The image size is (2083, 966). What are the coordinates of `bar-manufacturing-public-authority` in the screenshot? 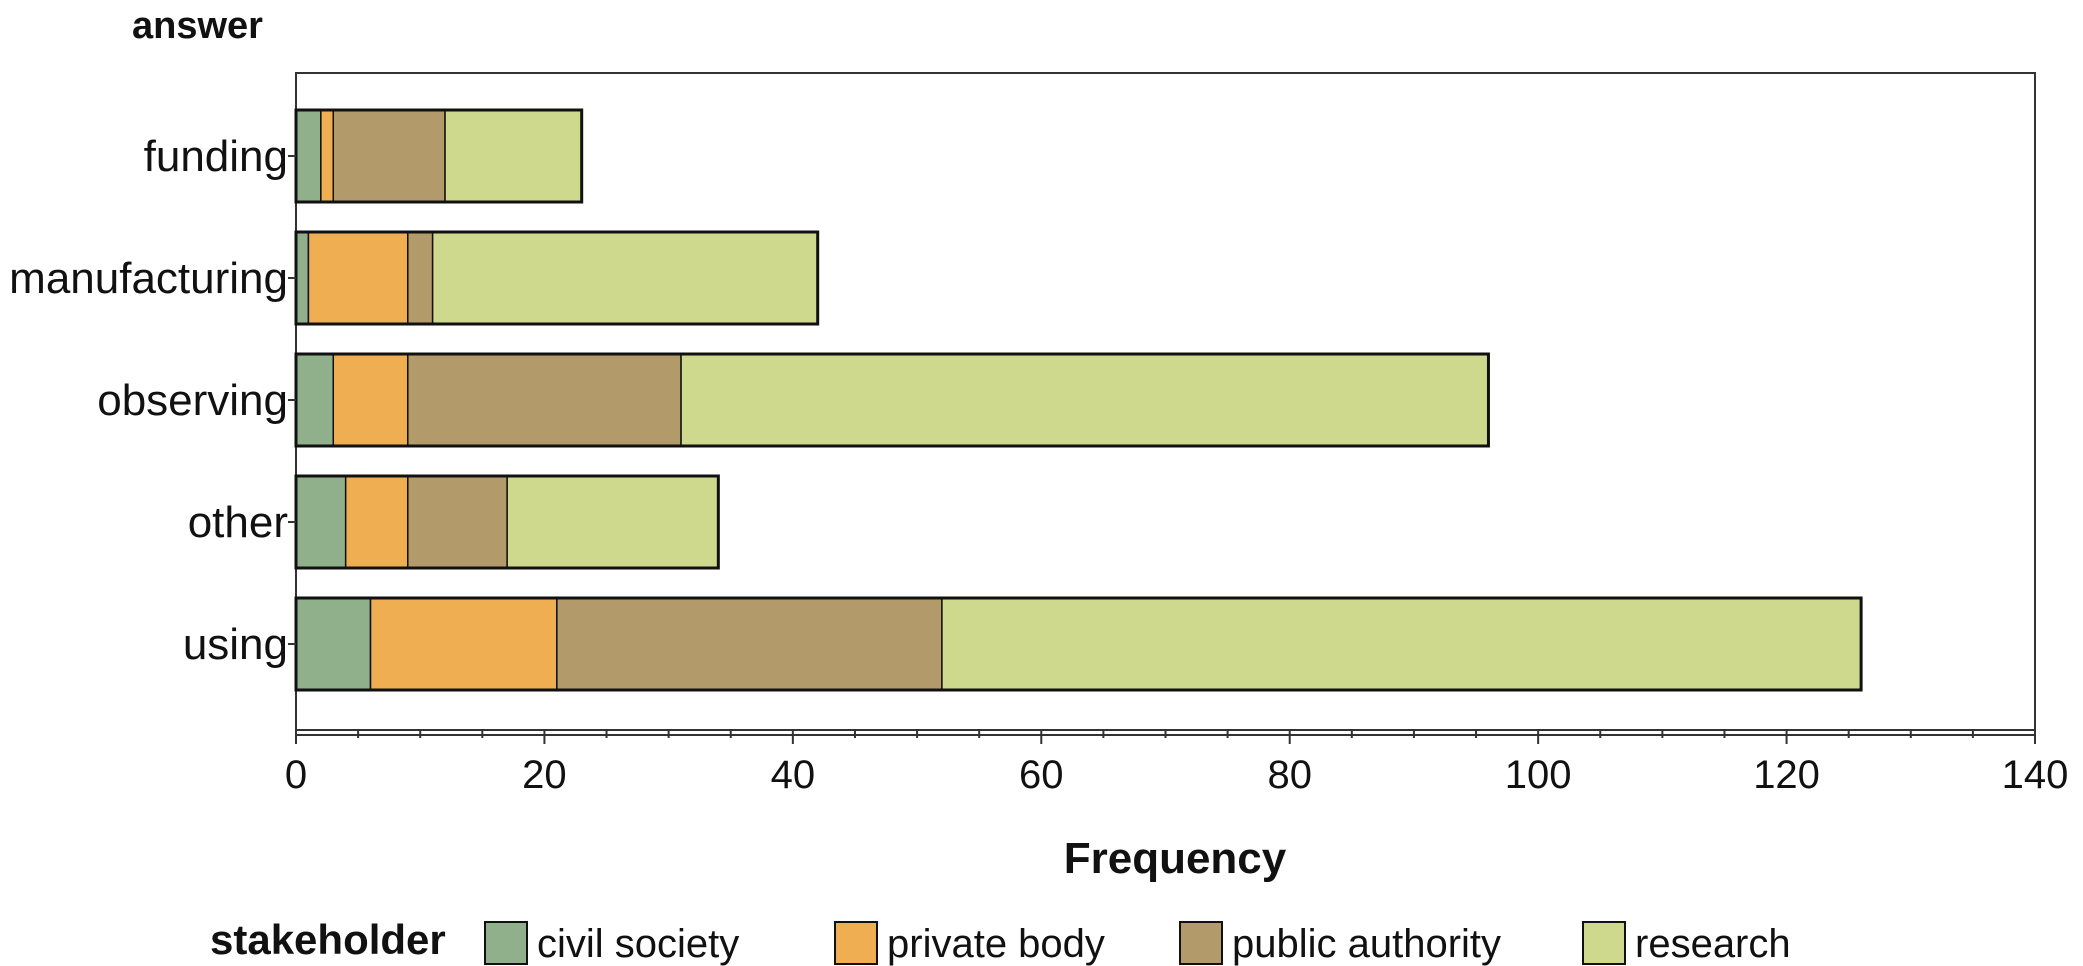 It's located at (420, 278).